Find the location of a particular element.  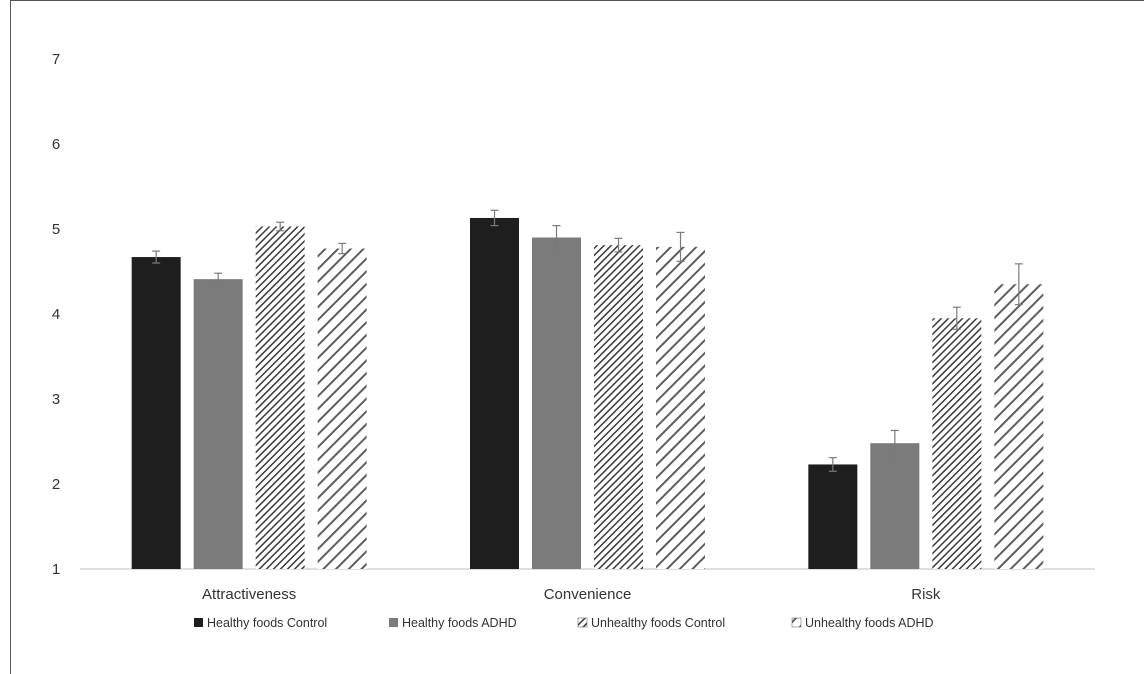

category-label: Risk is located at coordinates (926, 594).